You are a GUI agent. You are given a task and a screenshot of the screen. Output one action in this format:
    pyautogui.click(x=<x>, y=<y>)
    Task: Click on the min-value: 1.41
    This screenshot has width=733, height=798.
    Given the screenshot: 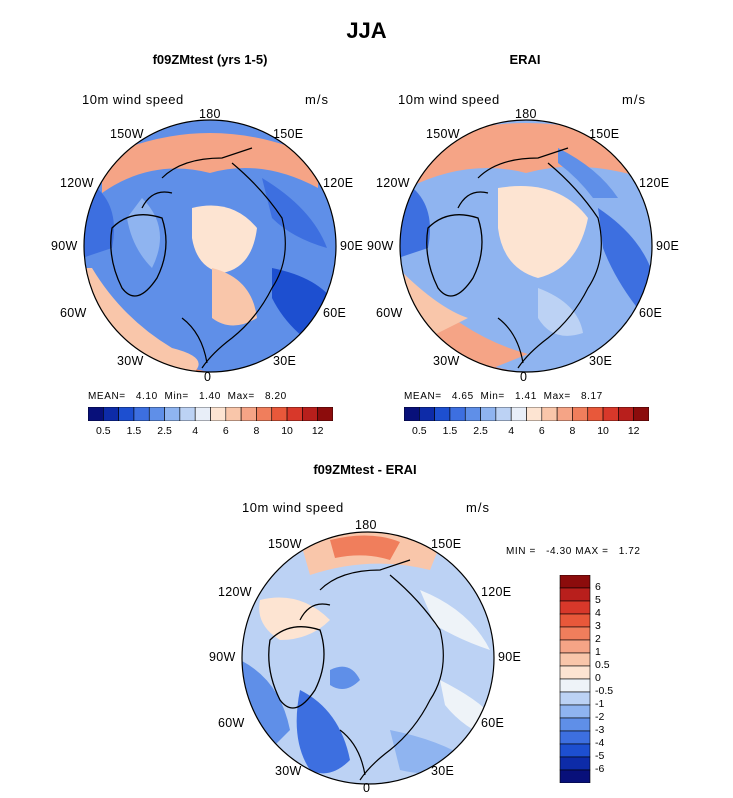 What is the action you would take?
    pyautogui.click(x=526, y=396)
    